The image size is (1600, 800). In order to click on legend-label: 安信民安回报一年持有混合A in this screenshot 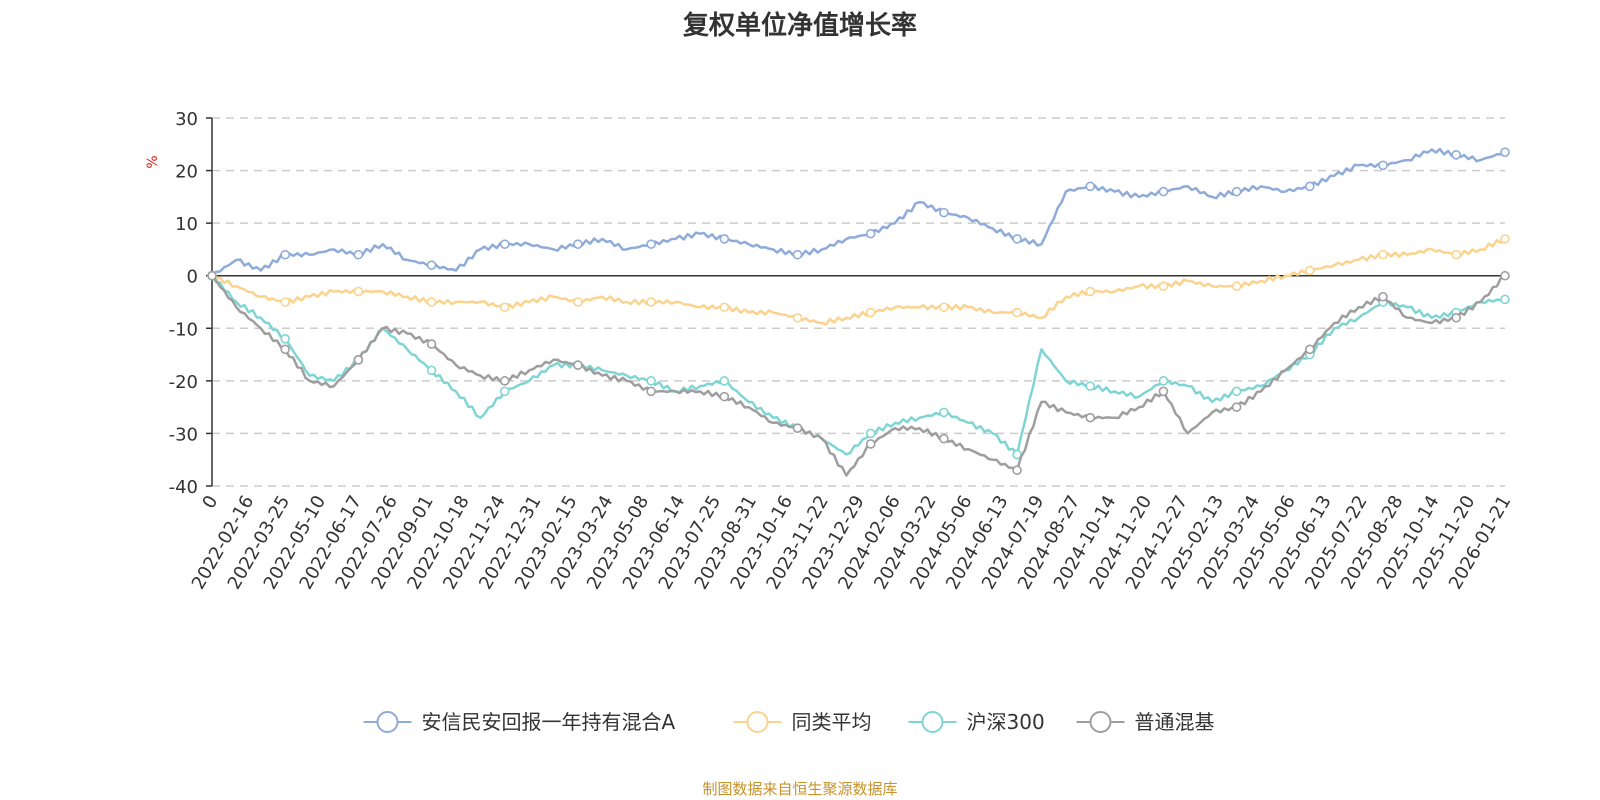, I will do `click(549, 722)`.